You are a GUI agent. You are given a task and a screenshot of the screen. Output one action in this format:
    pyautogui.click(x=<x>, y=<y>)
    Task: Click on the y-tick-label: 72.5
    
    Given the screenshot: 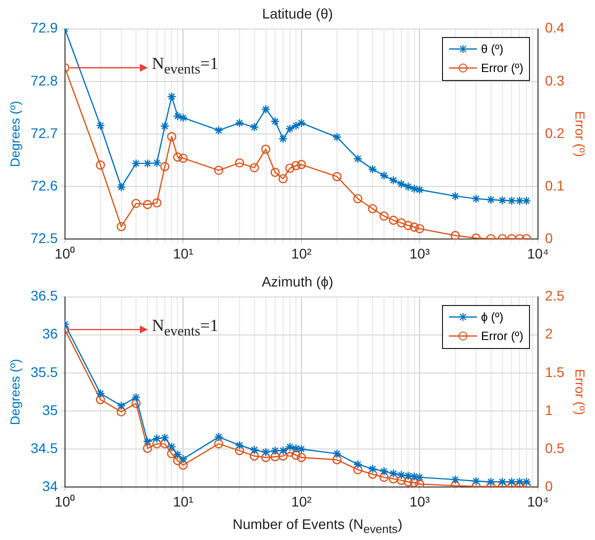 What is the action you would take?
    pyautogui.click(x=44, y=238)
    